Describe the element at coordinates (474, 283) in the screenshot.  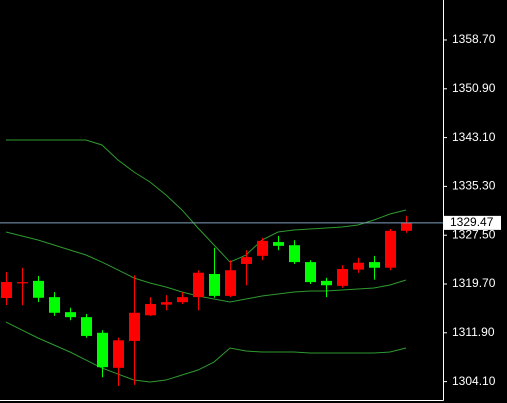
I see `y-tick-label: 1319.70` at that location.